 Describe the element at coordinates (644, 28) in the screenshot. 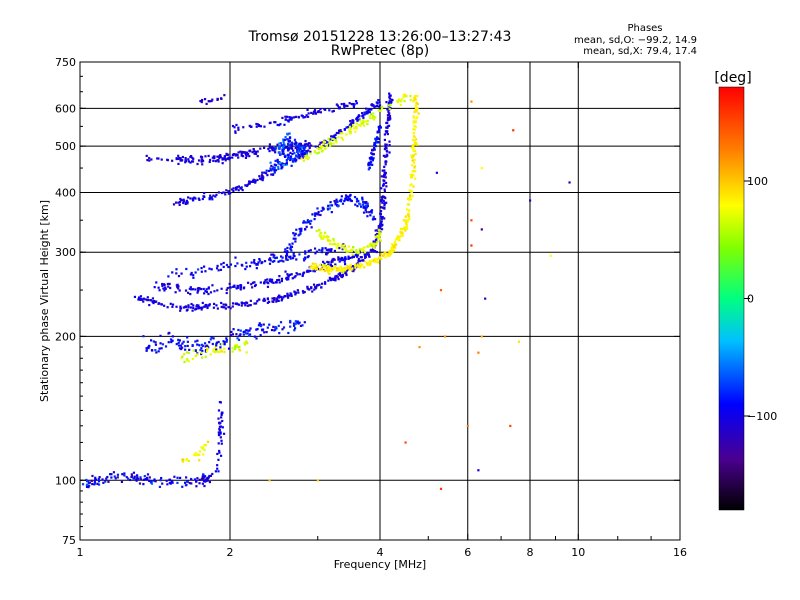

I see `stats-heading: Phases` at that location.